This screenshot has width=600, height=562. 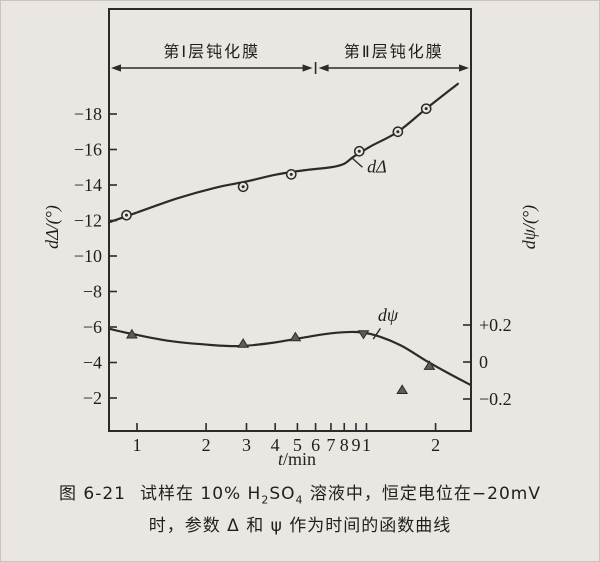 What do you see at coordinates (330, 445) in the screenshot?
I see `x-tick-label: 7` at bounding box center [330, 445].